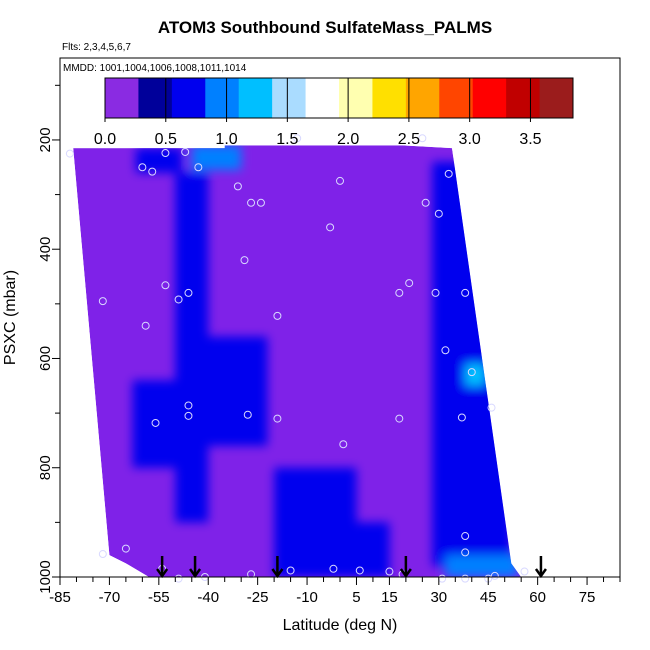  Describe the element at coordinates (335, 591) in the screenshot. I see `x-axis: -85 -70 -55 -40 -25 -10 5 15 30 45 60 75` at that location.